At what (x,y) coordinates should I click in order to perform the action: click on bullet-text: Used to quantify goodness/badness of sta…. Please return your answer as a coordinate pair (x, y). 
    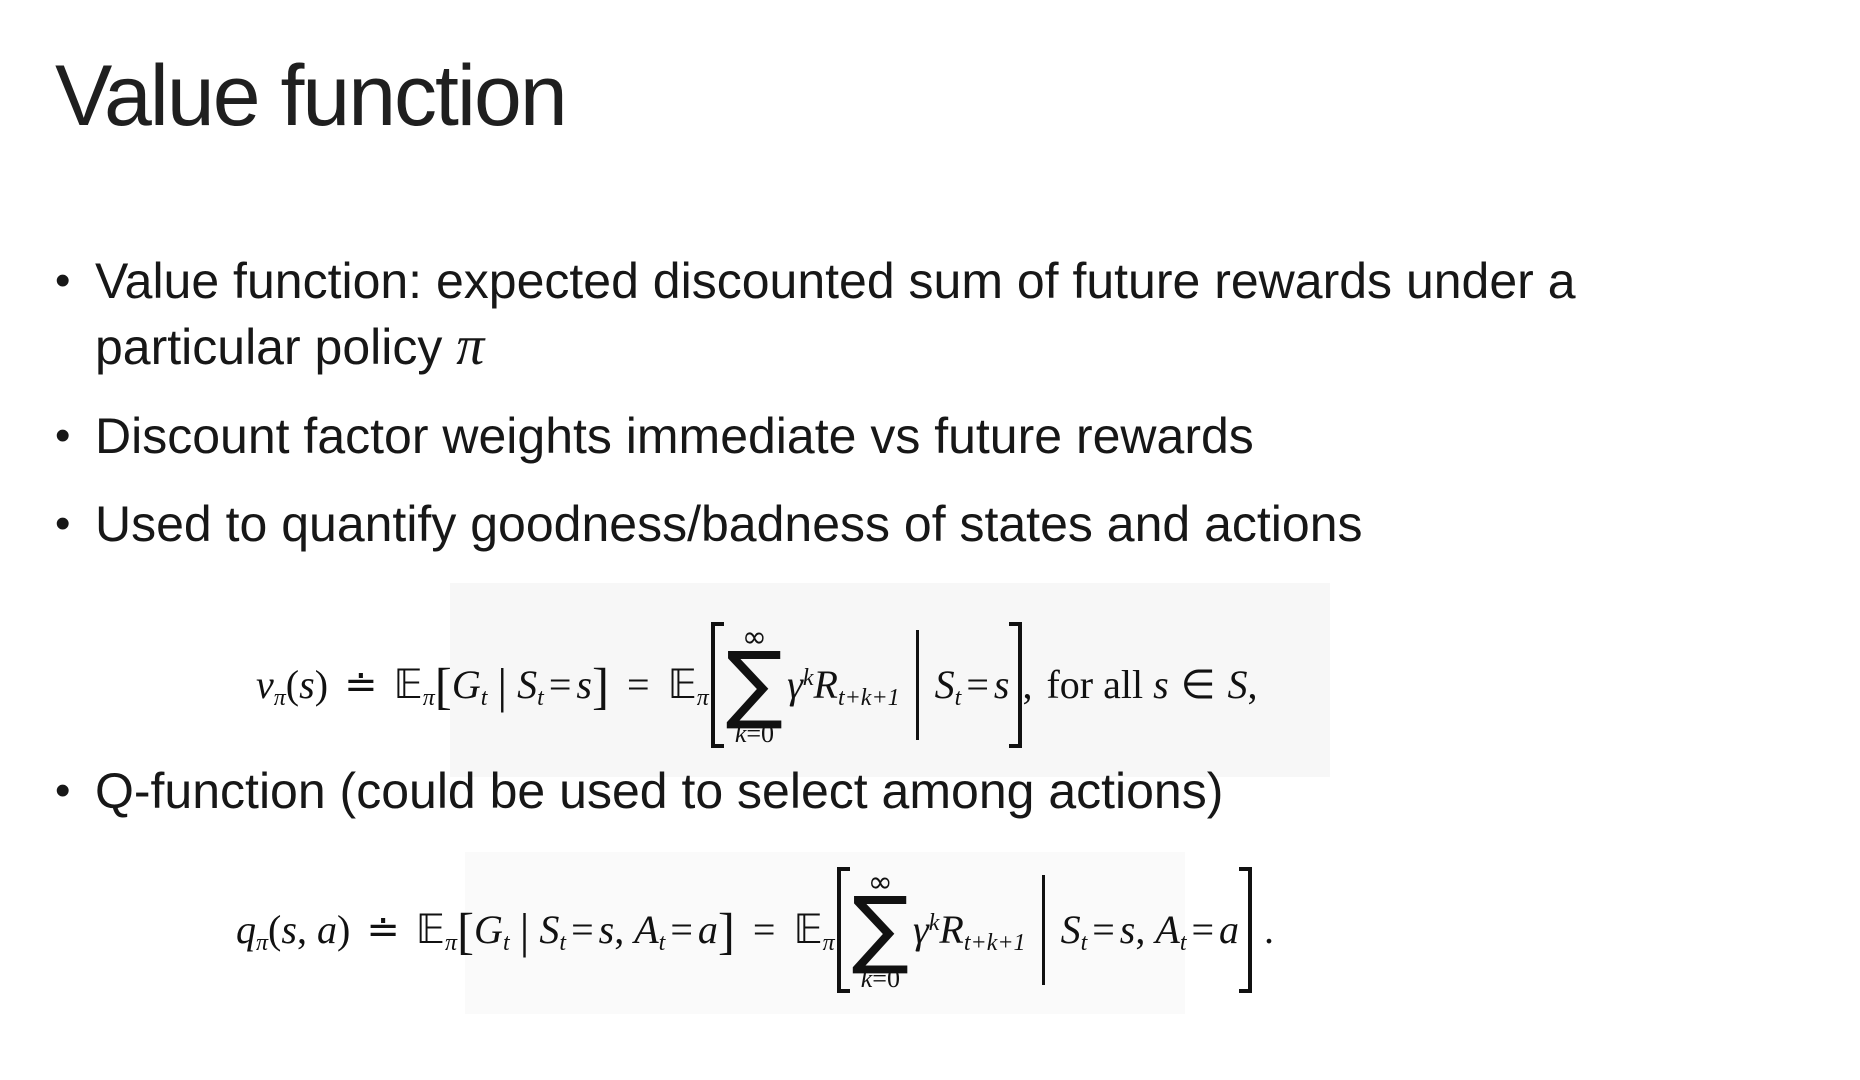
    Looking at the image, I should click on (729, 524).